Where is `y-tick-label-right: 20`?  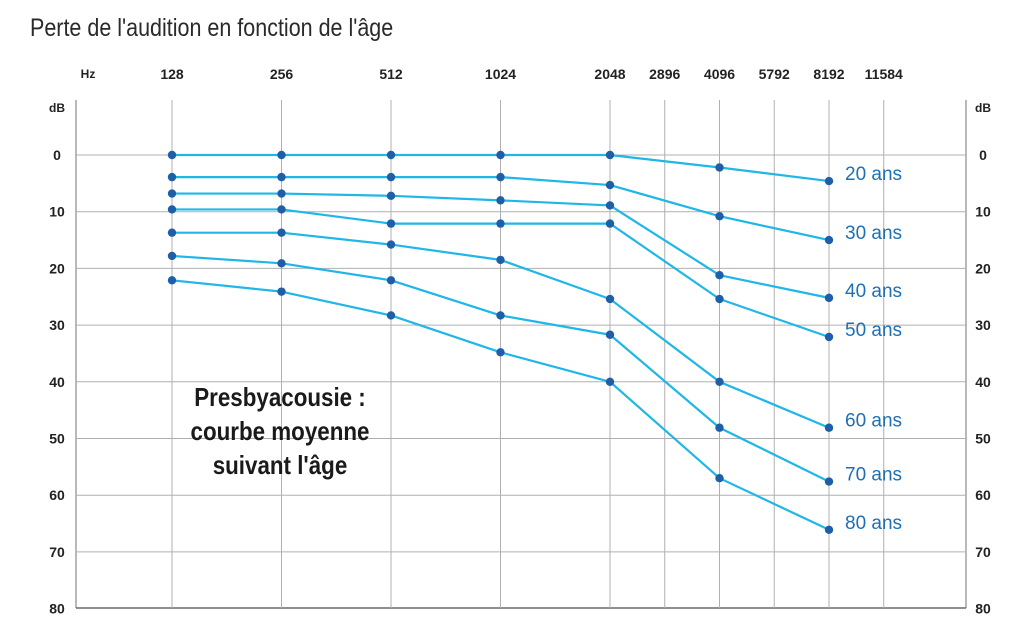 y-tick-label-right: 20 is located at coordinates (983, 268).